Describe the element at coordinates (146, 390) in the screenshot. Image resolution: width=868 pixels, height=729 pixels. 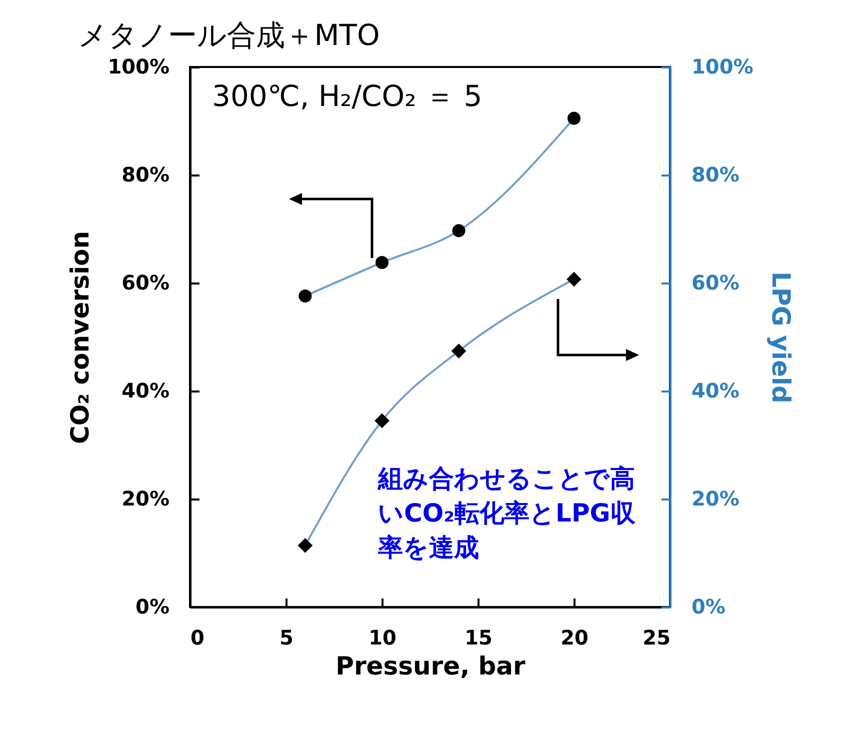
I see `y-tick-label: 40%` at that location.